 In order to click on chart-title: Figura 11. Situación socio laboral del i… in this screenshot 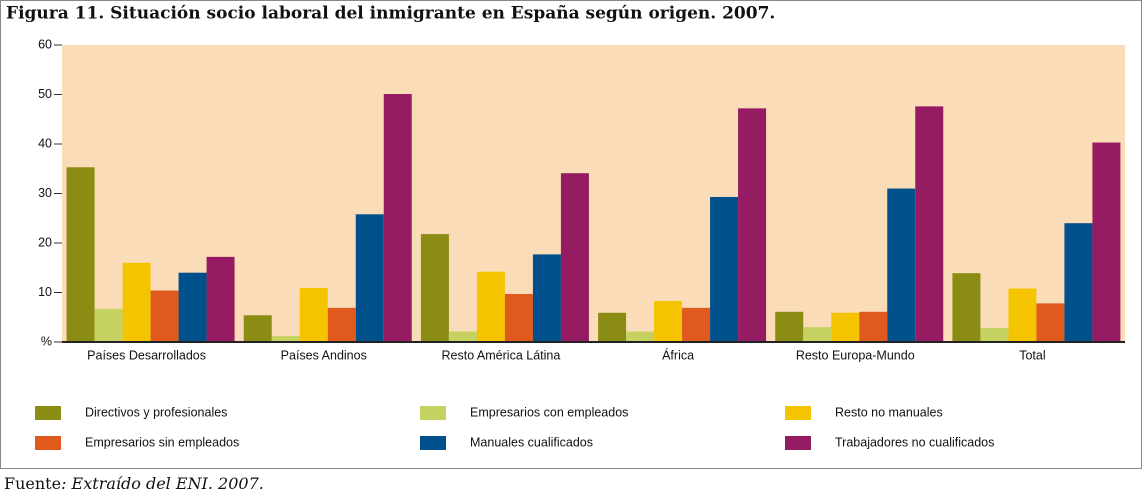, I will do `click(390, 14)`.